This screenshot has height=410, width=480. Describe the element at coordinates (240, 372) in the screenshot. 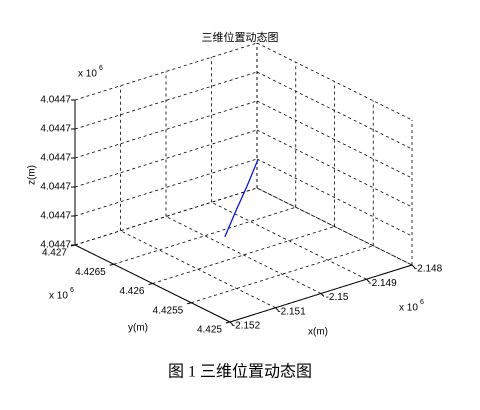

I see `caption: 图 1 三维位置动态图` at that location.